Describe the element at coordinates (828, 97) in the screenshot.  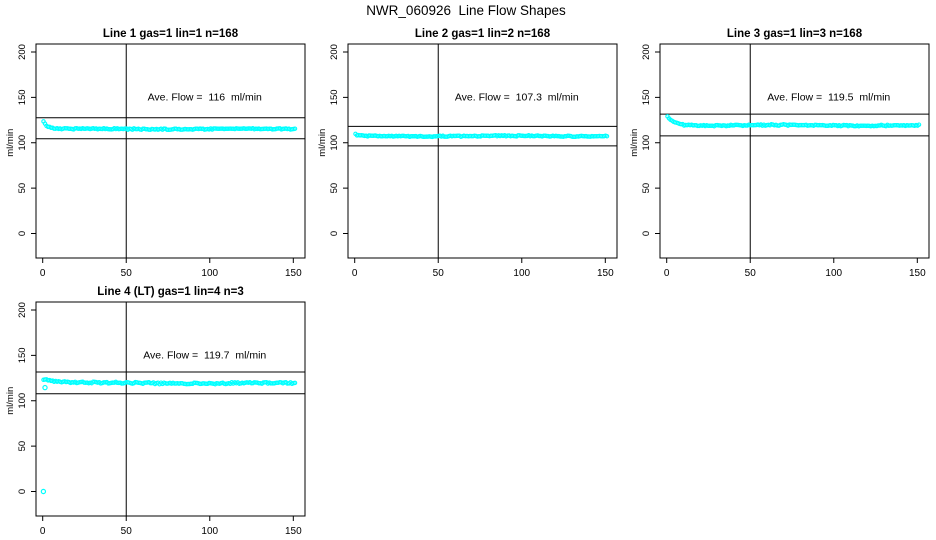
I see `ave-flow-annotation: Ave. Flow = 119.5 ml/min` at that location.